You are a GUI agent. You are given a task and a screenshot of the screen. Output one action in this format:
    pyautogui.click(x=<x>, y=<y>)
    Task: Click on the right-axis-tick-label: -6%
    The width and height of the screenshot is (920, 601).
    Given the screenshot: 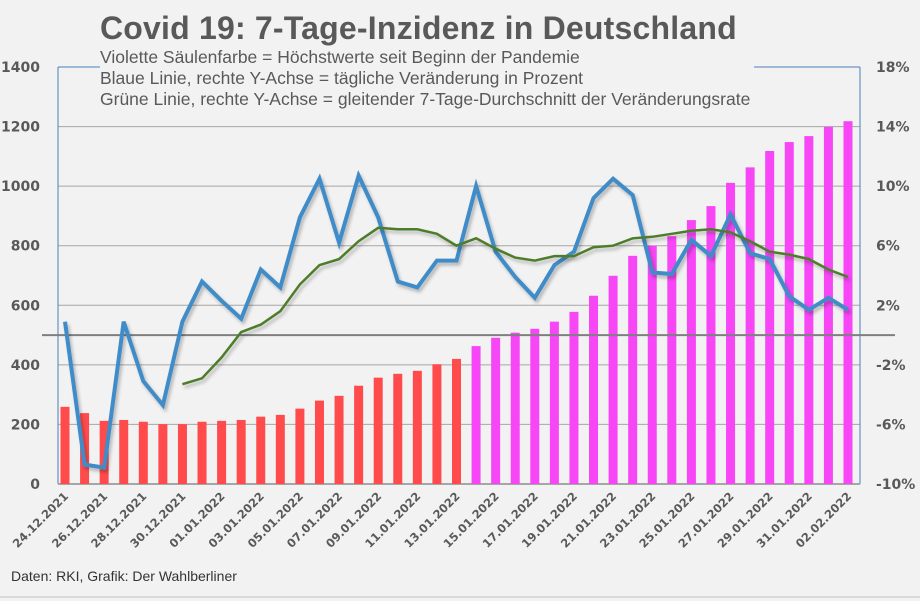 What is the action you would take?
    pyautogui.click(x=891, y=425)
    